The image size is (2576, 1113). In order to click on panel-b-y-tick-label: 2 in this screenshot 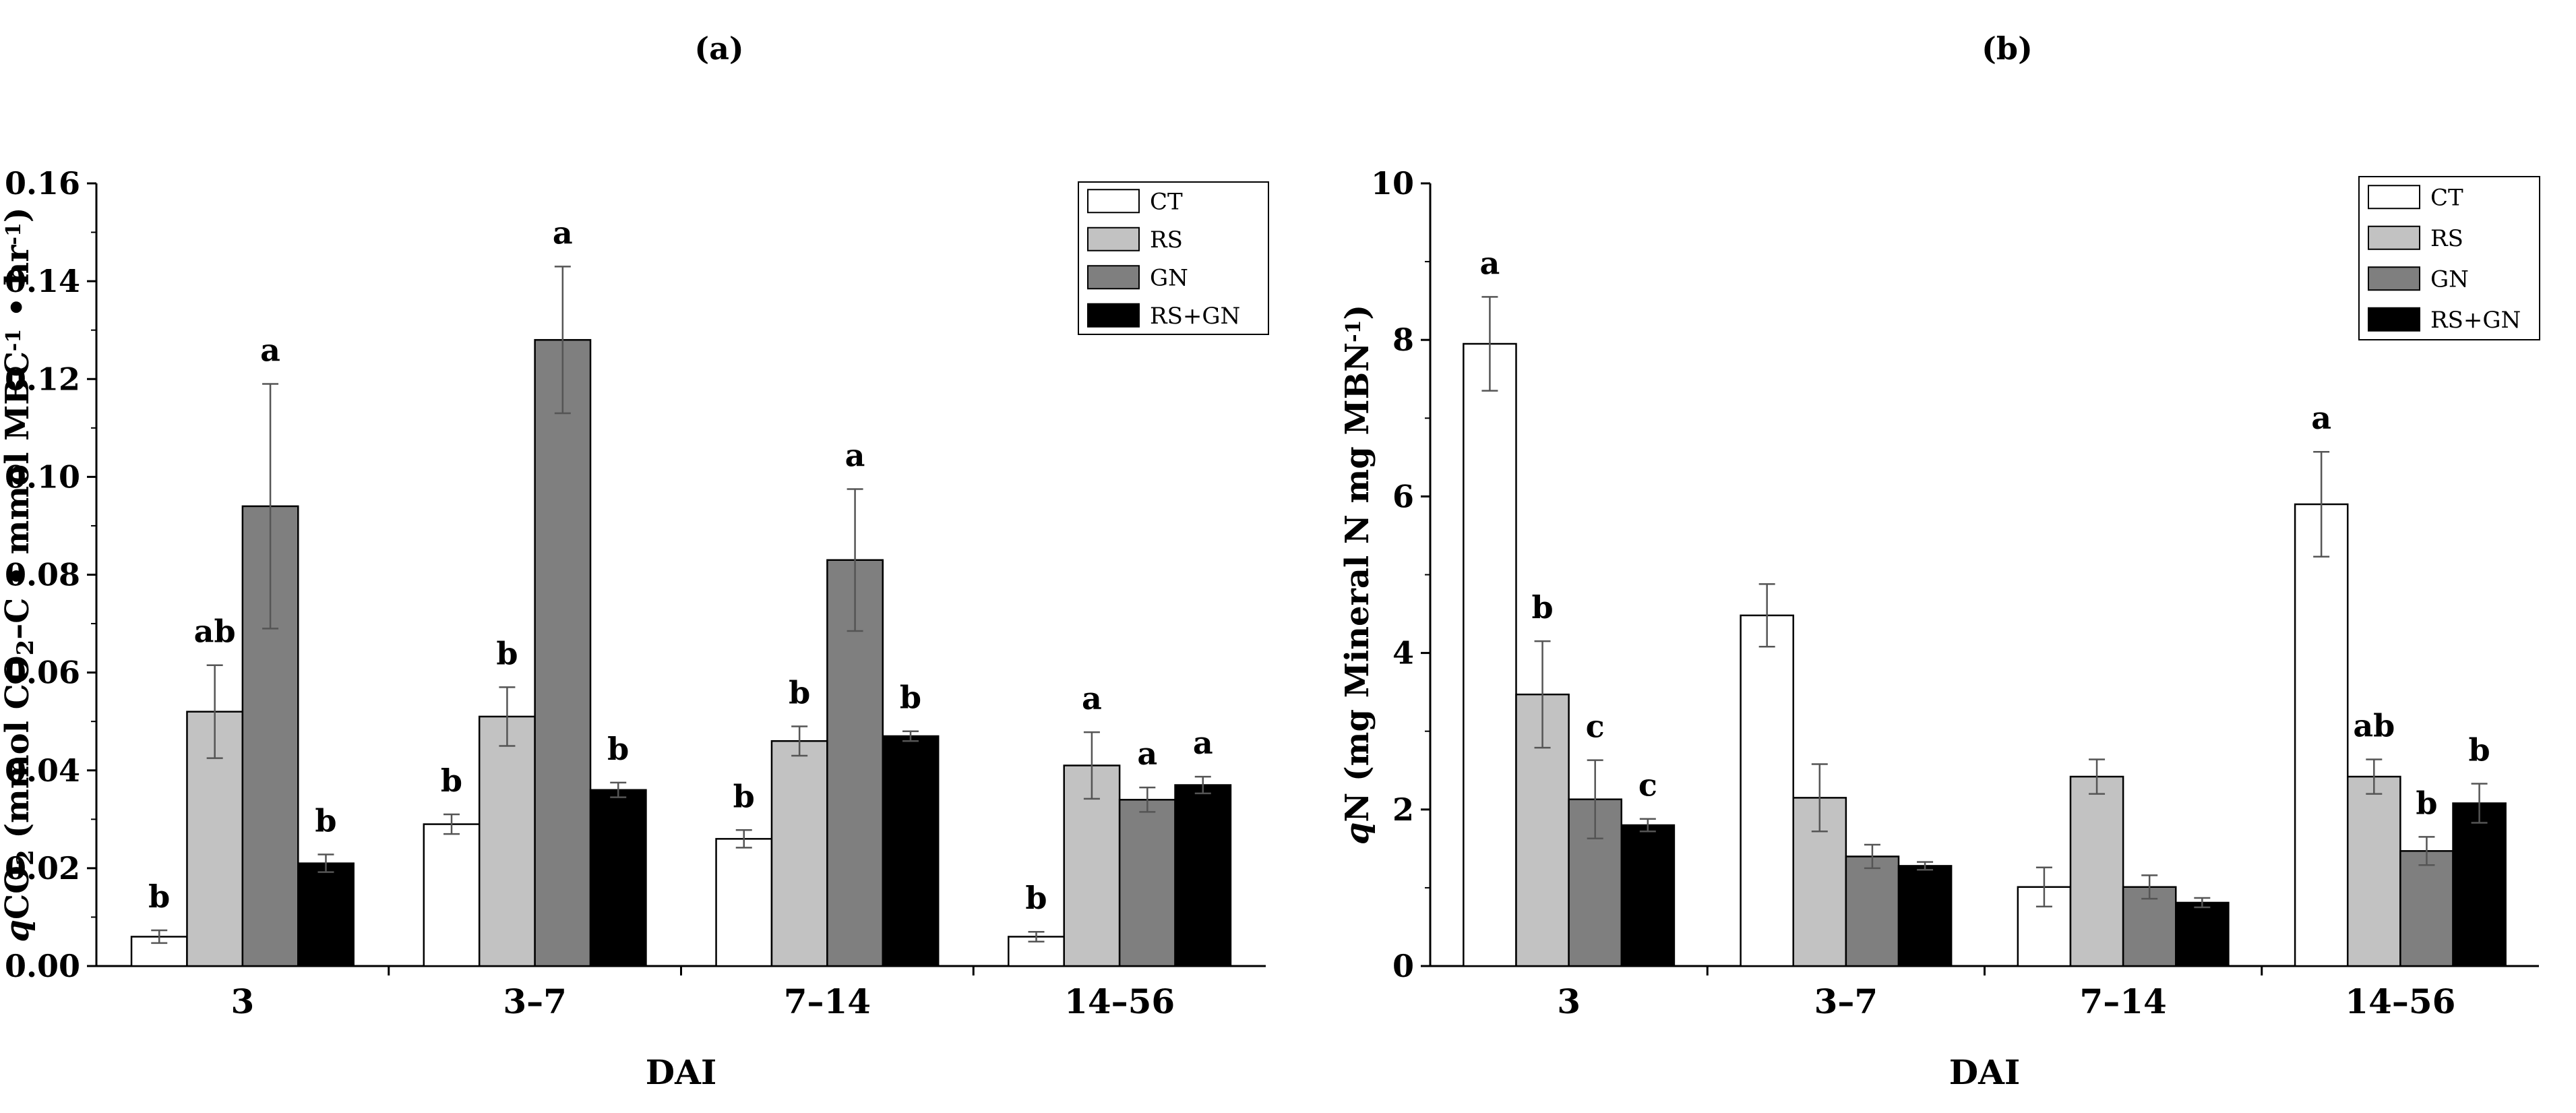, I will do `click(1403, 809)`.